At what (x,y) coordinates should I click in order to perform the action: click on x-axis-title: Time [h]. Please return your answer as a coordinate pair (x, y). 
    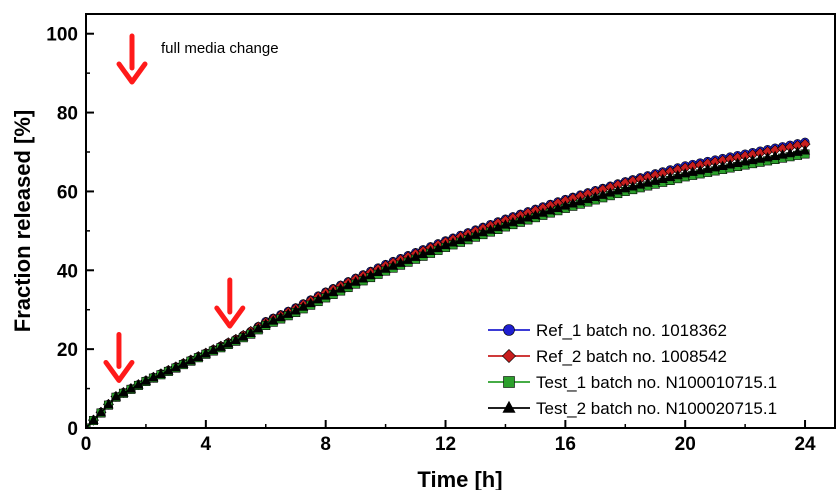
    Looking at the image, I should click on (459, 478).